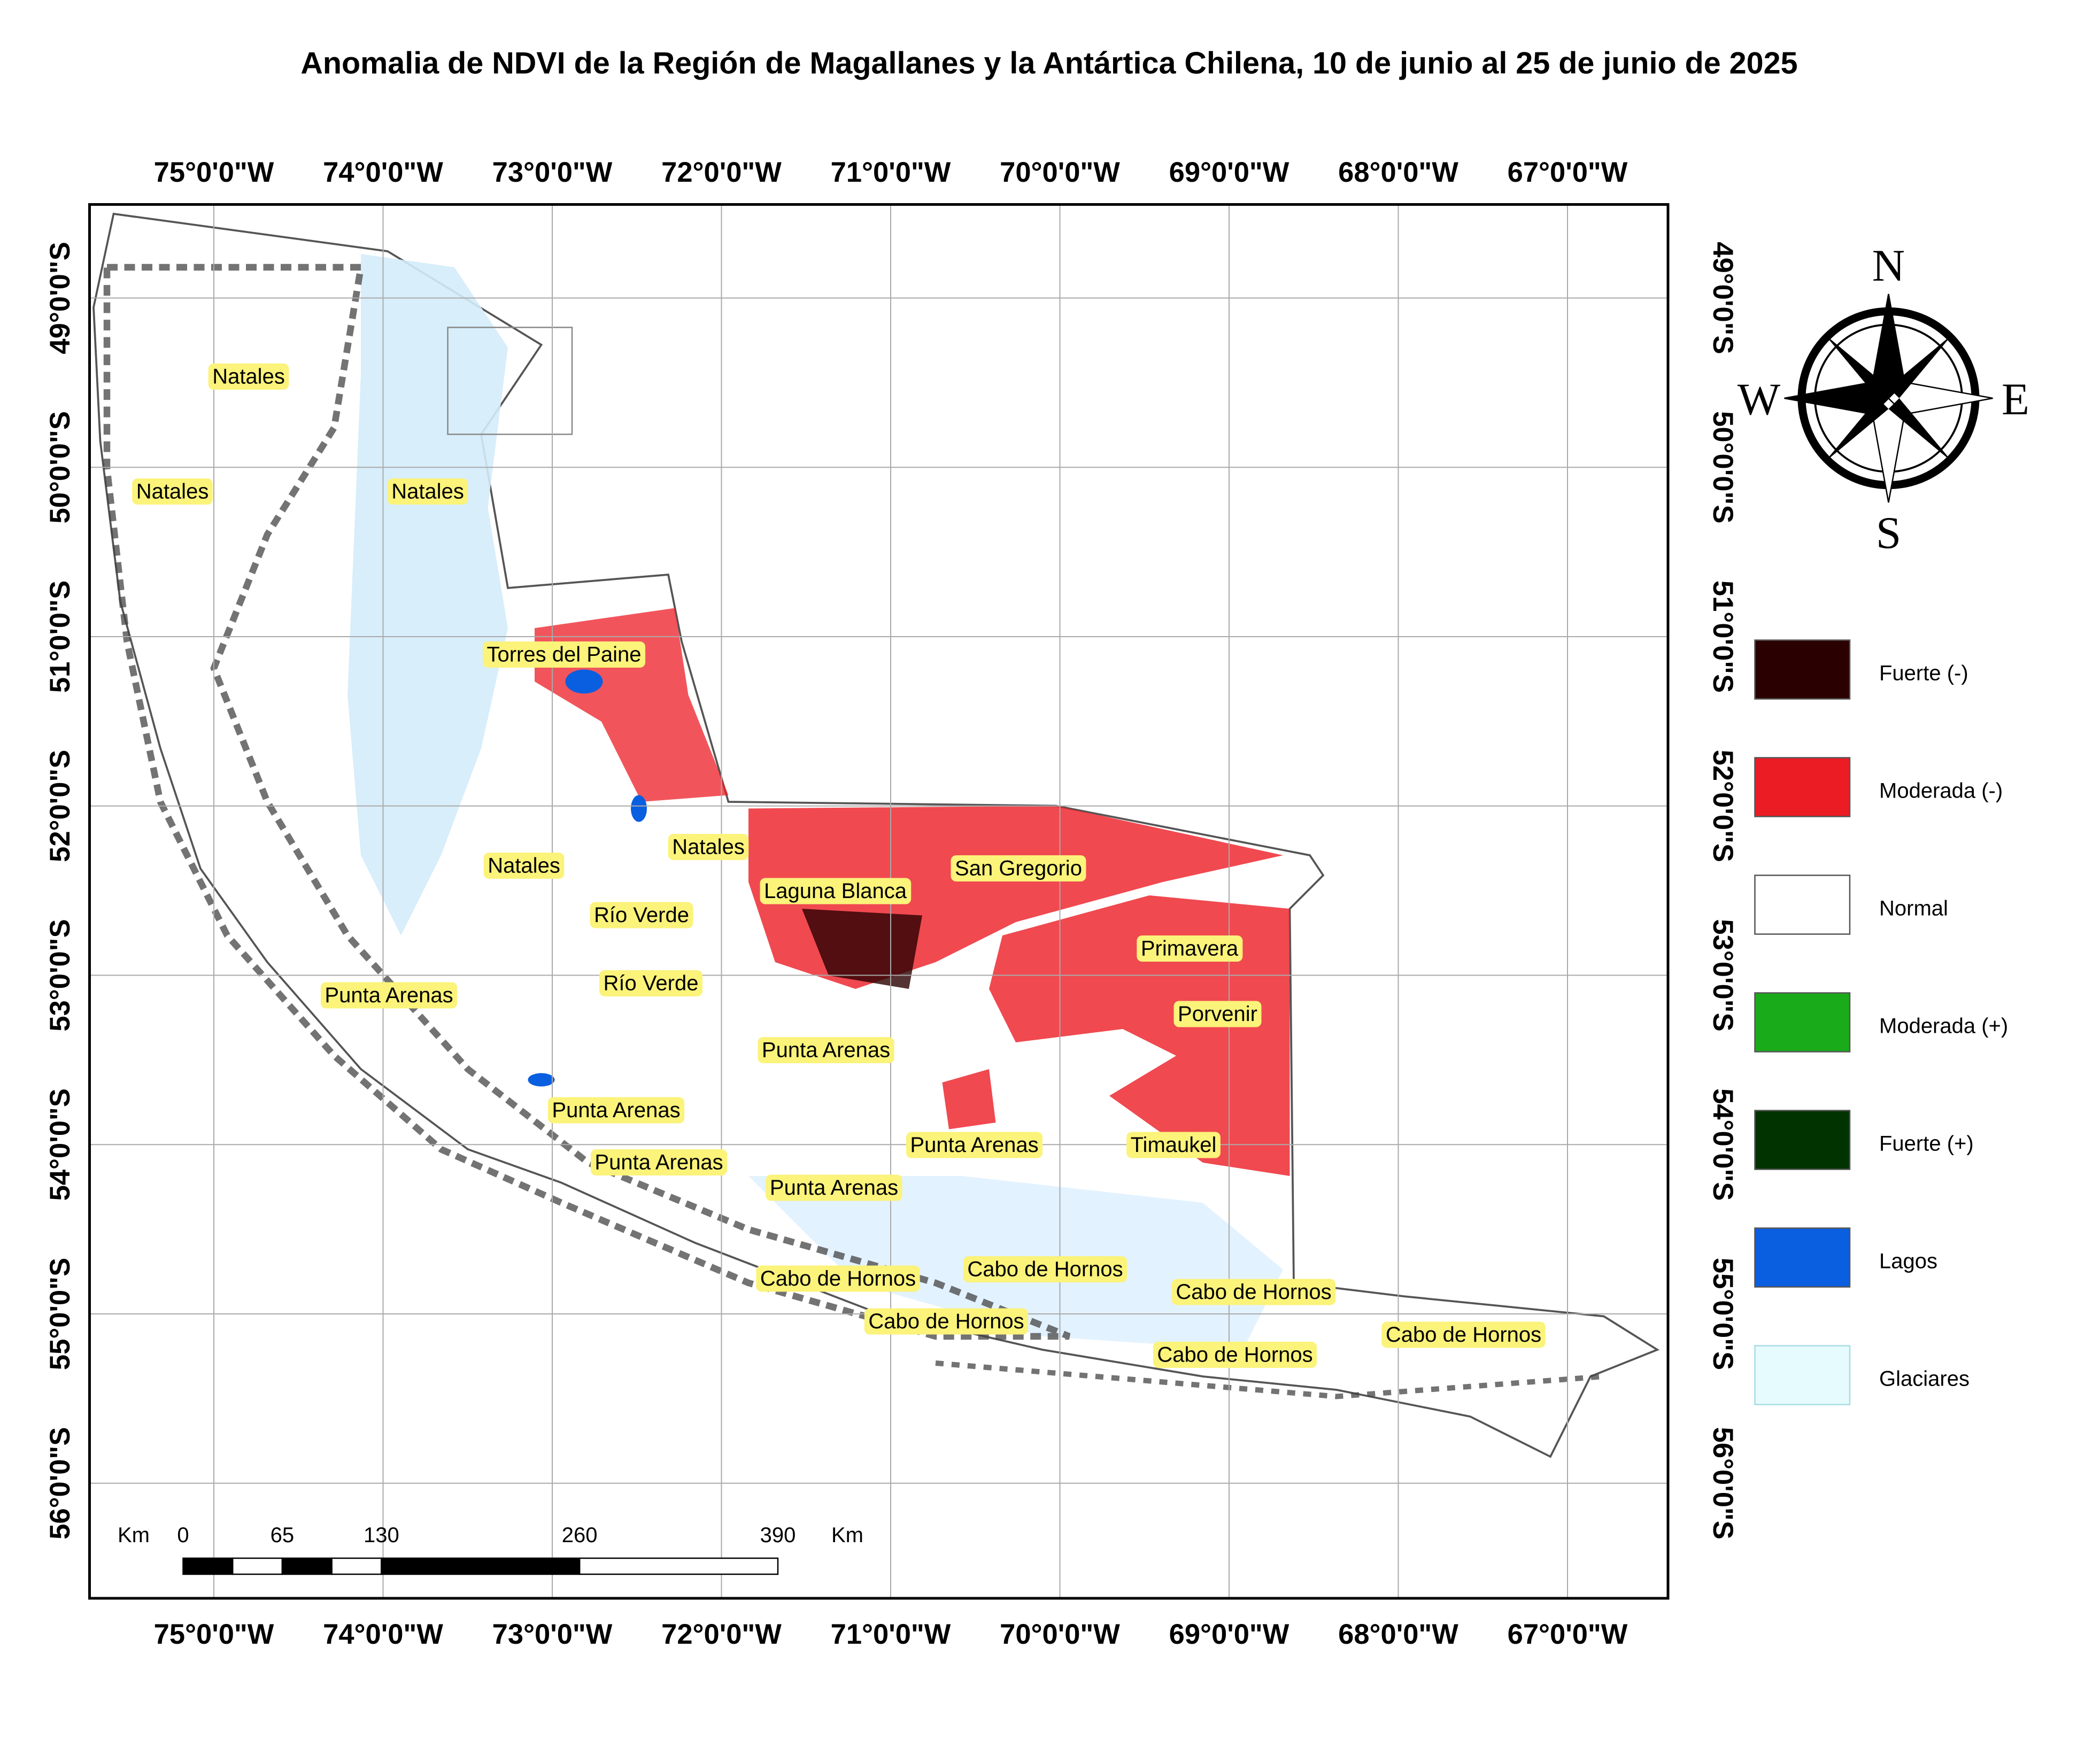 The height and width of the screenshot is (1764, 2085). Describe the element at coordinates (1174, 1145) in the screenshot. I see `place-label: Timaukel` at that location.